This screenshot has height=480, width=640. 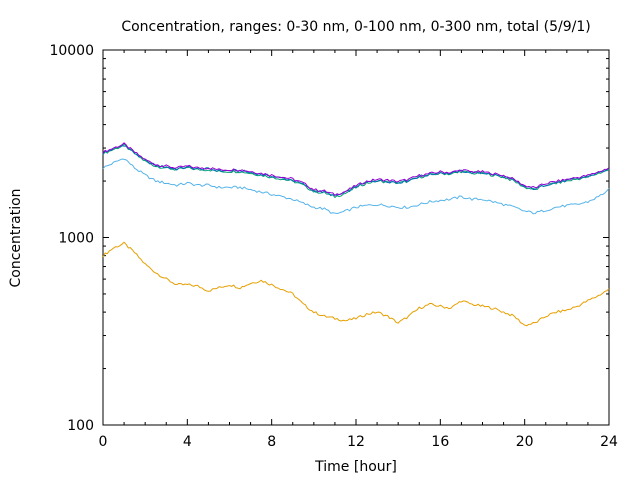 I want to click on y-tick-label: 1000, so click(x=76, y=239).